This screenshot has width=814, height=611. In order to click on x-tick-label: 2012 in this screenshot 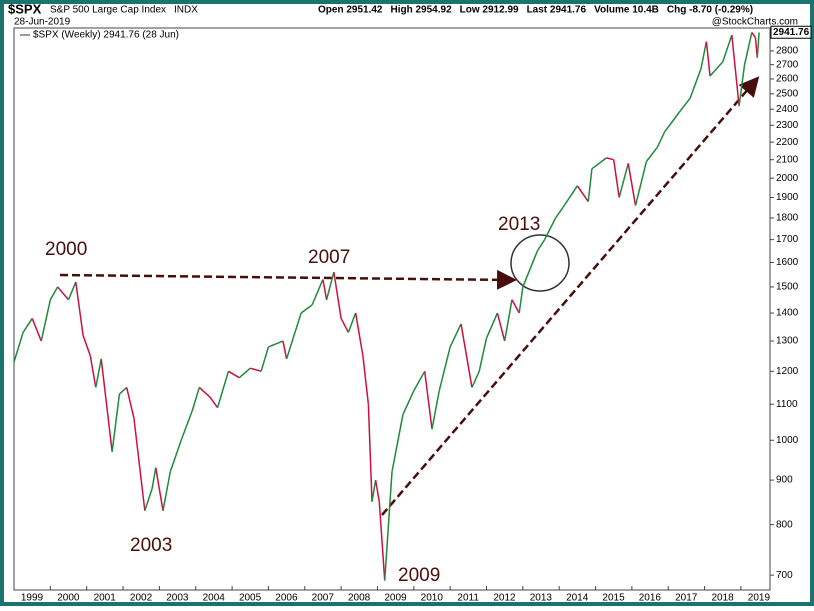, I will do `click(504, 598)`.